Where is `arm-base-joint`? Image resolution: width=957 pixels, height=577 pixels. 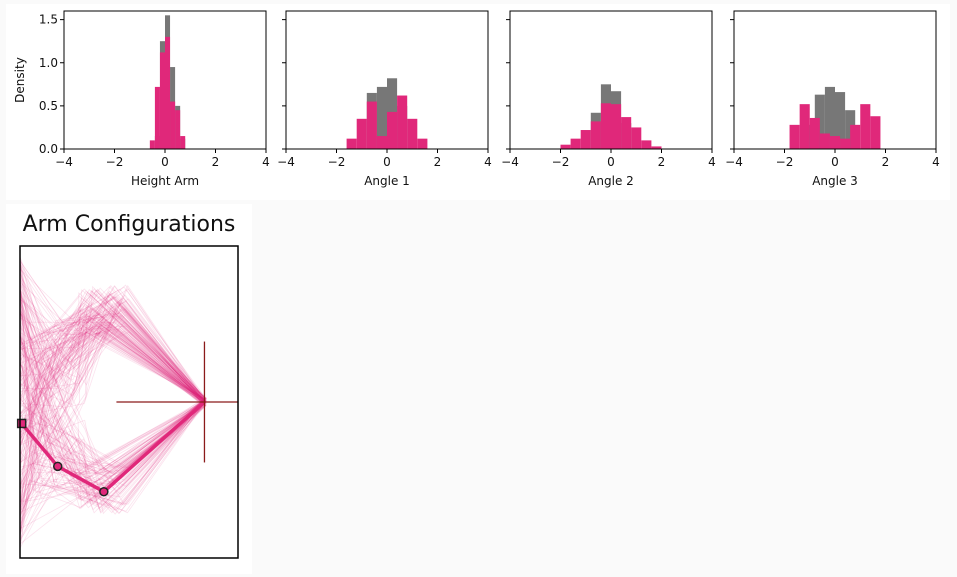 arm-base-joint is located at coordinates (21, 423).